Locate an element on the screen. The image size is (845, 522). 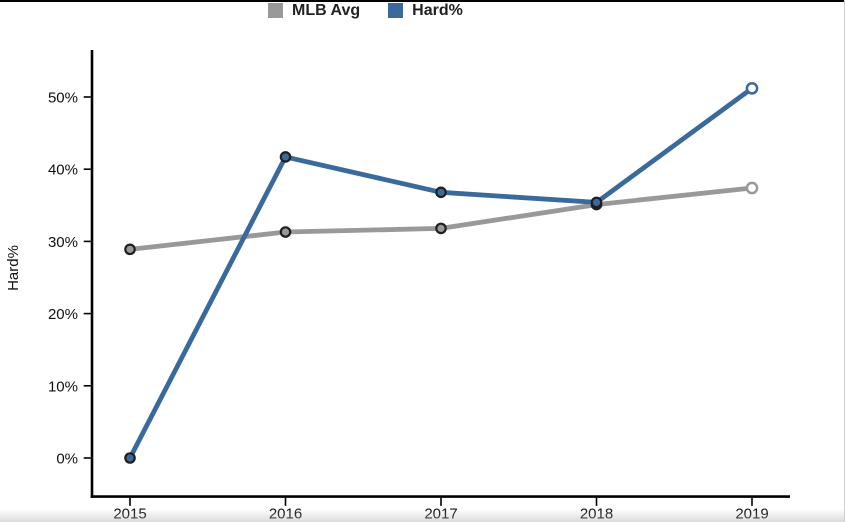
chart-legend: MLB Avg Hard% is located at coordinates (365, 10).